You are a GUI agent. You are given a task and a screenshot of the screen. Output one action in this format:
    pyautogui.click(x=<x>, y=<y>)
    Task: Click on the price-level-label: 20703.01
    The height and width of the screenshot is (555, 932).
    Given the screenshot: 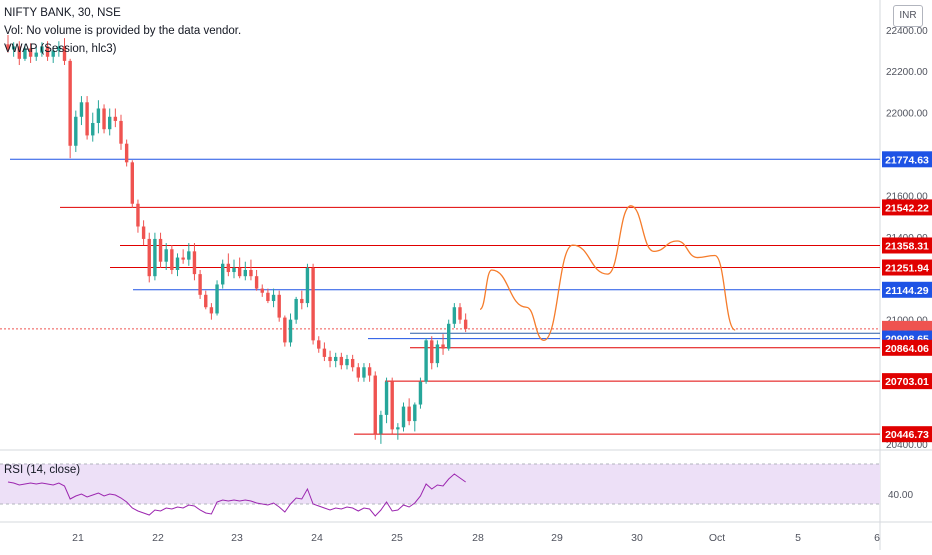 What is the action you would take?
    pyautogui.click(x=907, y=382)
    